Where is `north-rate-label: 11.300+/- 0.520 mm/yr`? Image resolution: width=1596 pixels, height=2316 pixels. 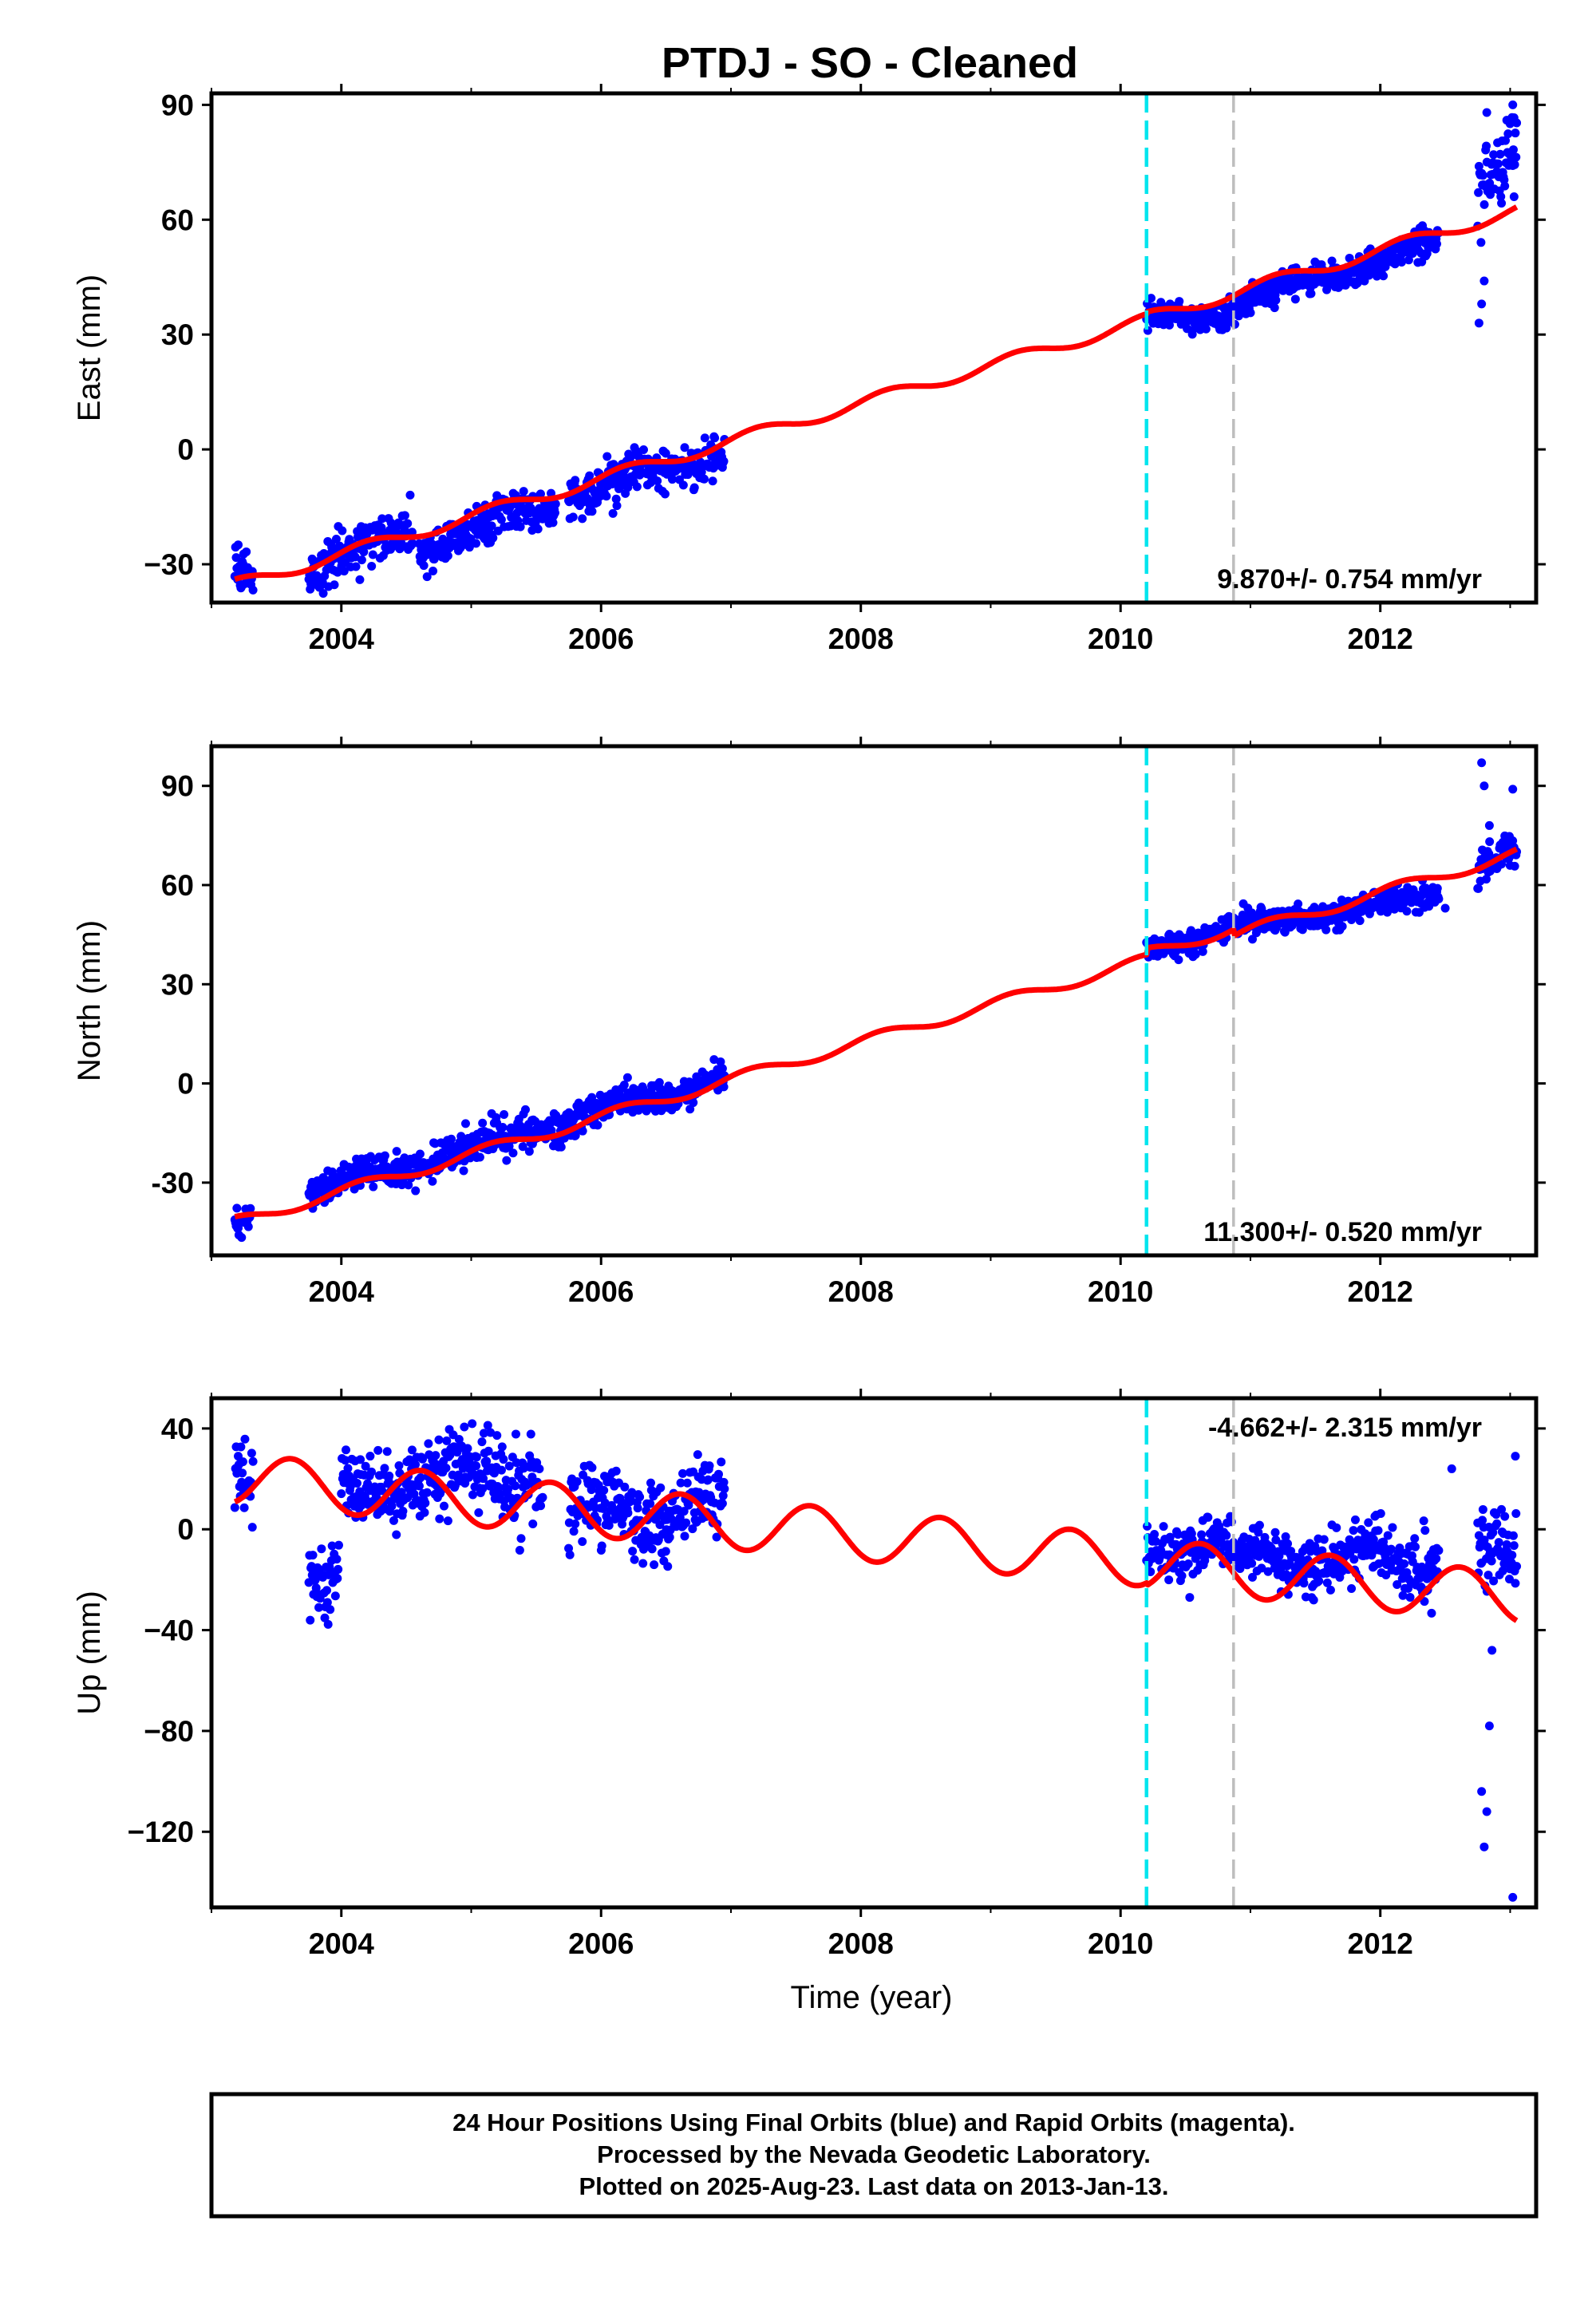 north-rate-label: 11.300+/- 0.520 mm/yr is located at coordinates (1342, 1232).